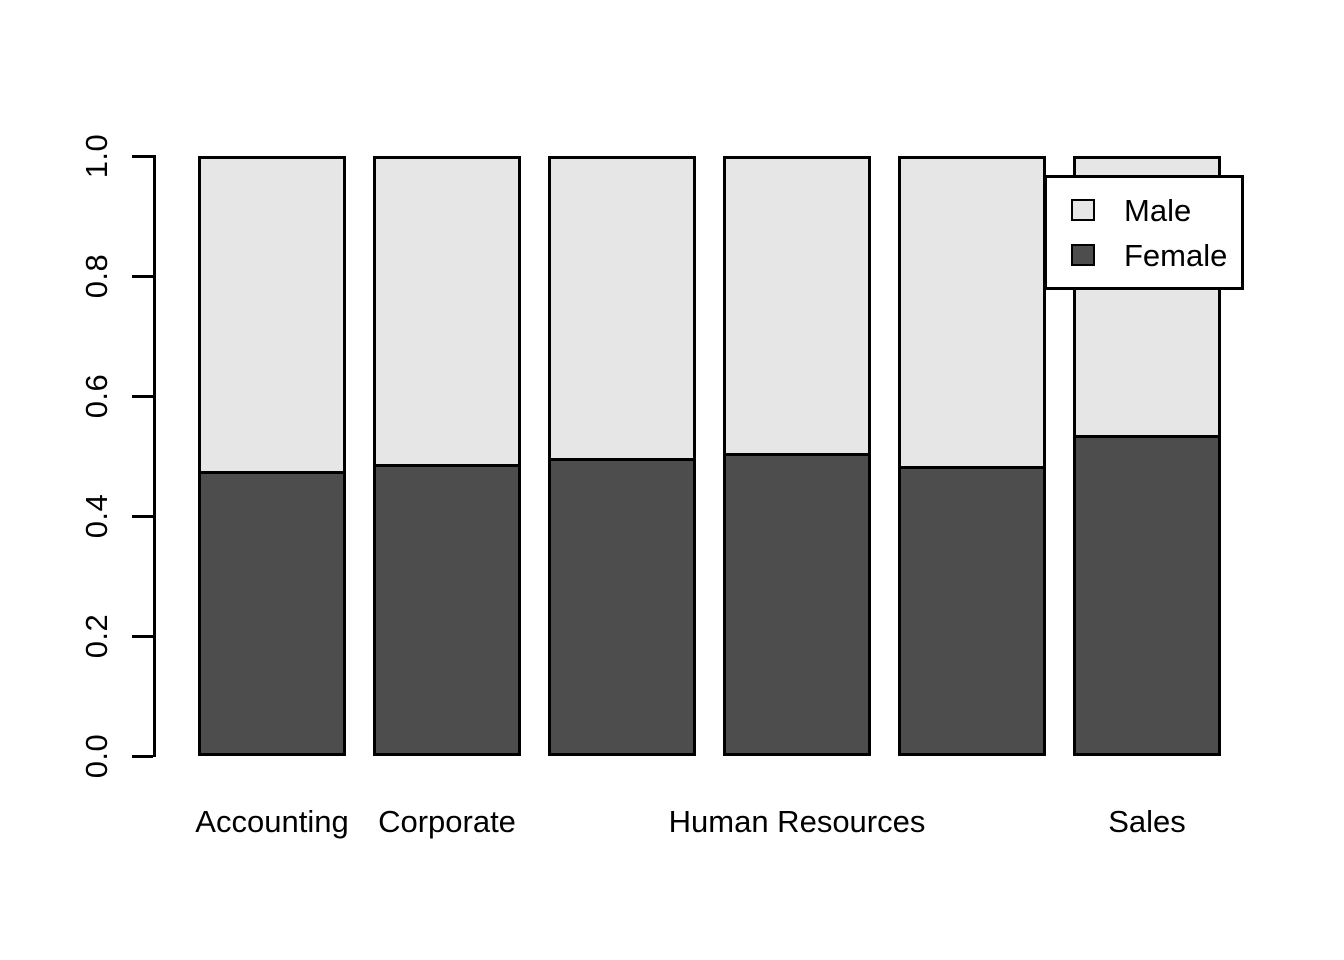  I want to click on y-tick-label: 0.2, so click(96, 636).